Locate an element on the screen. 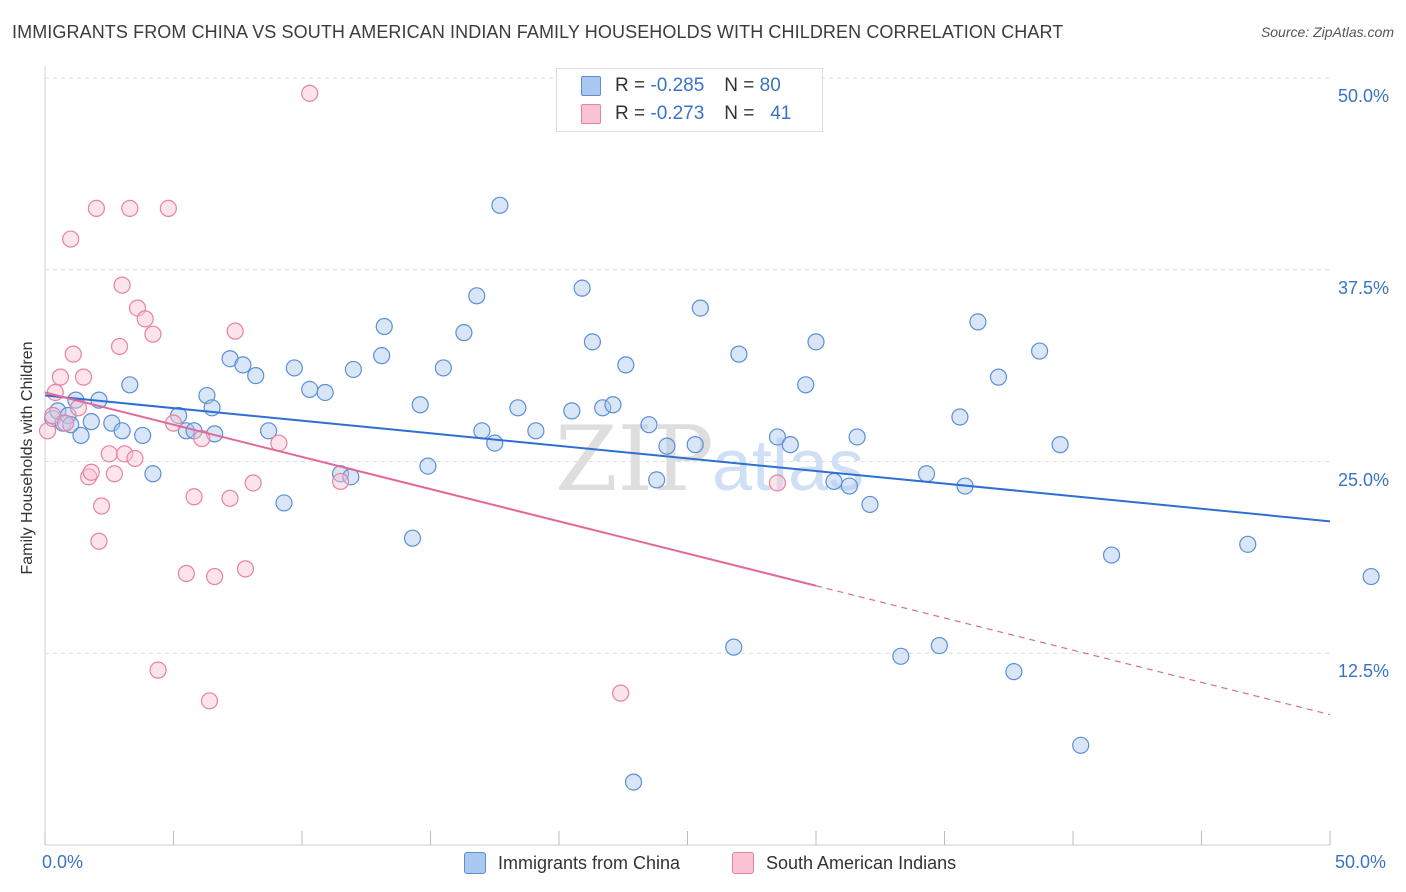 The height and width of the screenshot is (892, 1406). legend-n-value-south-american-indians: 41 is located at coordinates (781, 113).